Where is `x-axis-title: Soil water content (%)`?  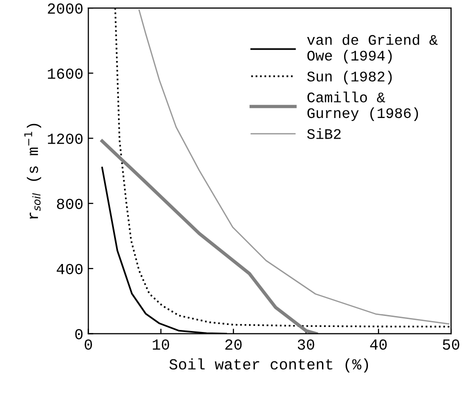 x-axis-title: Soil water content (%) is located at coordinates (268, 365).